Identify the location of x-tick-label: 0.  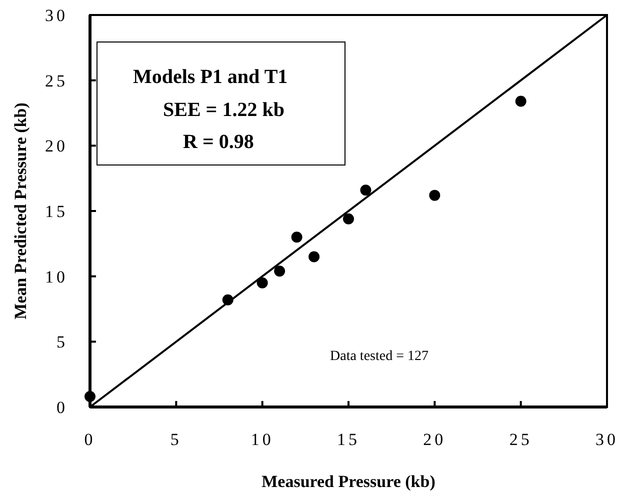
(90, 439).